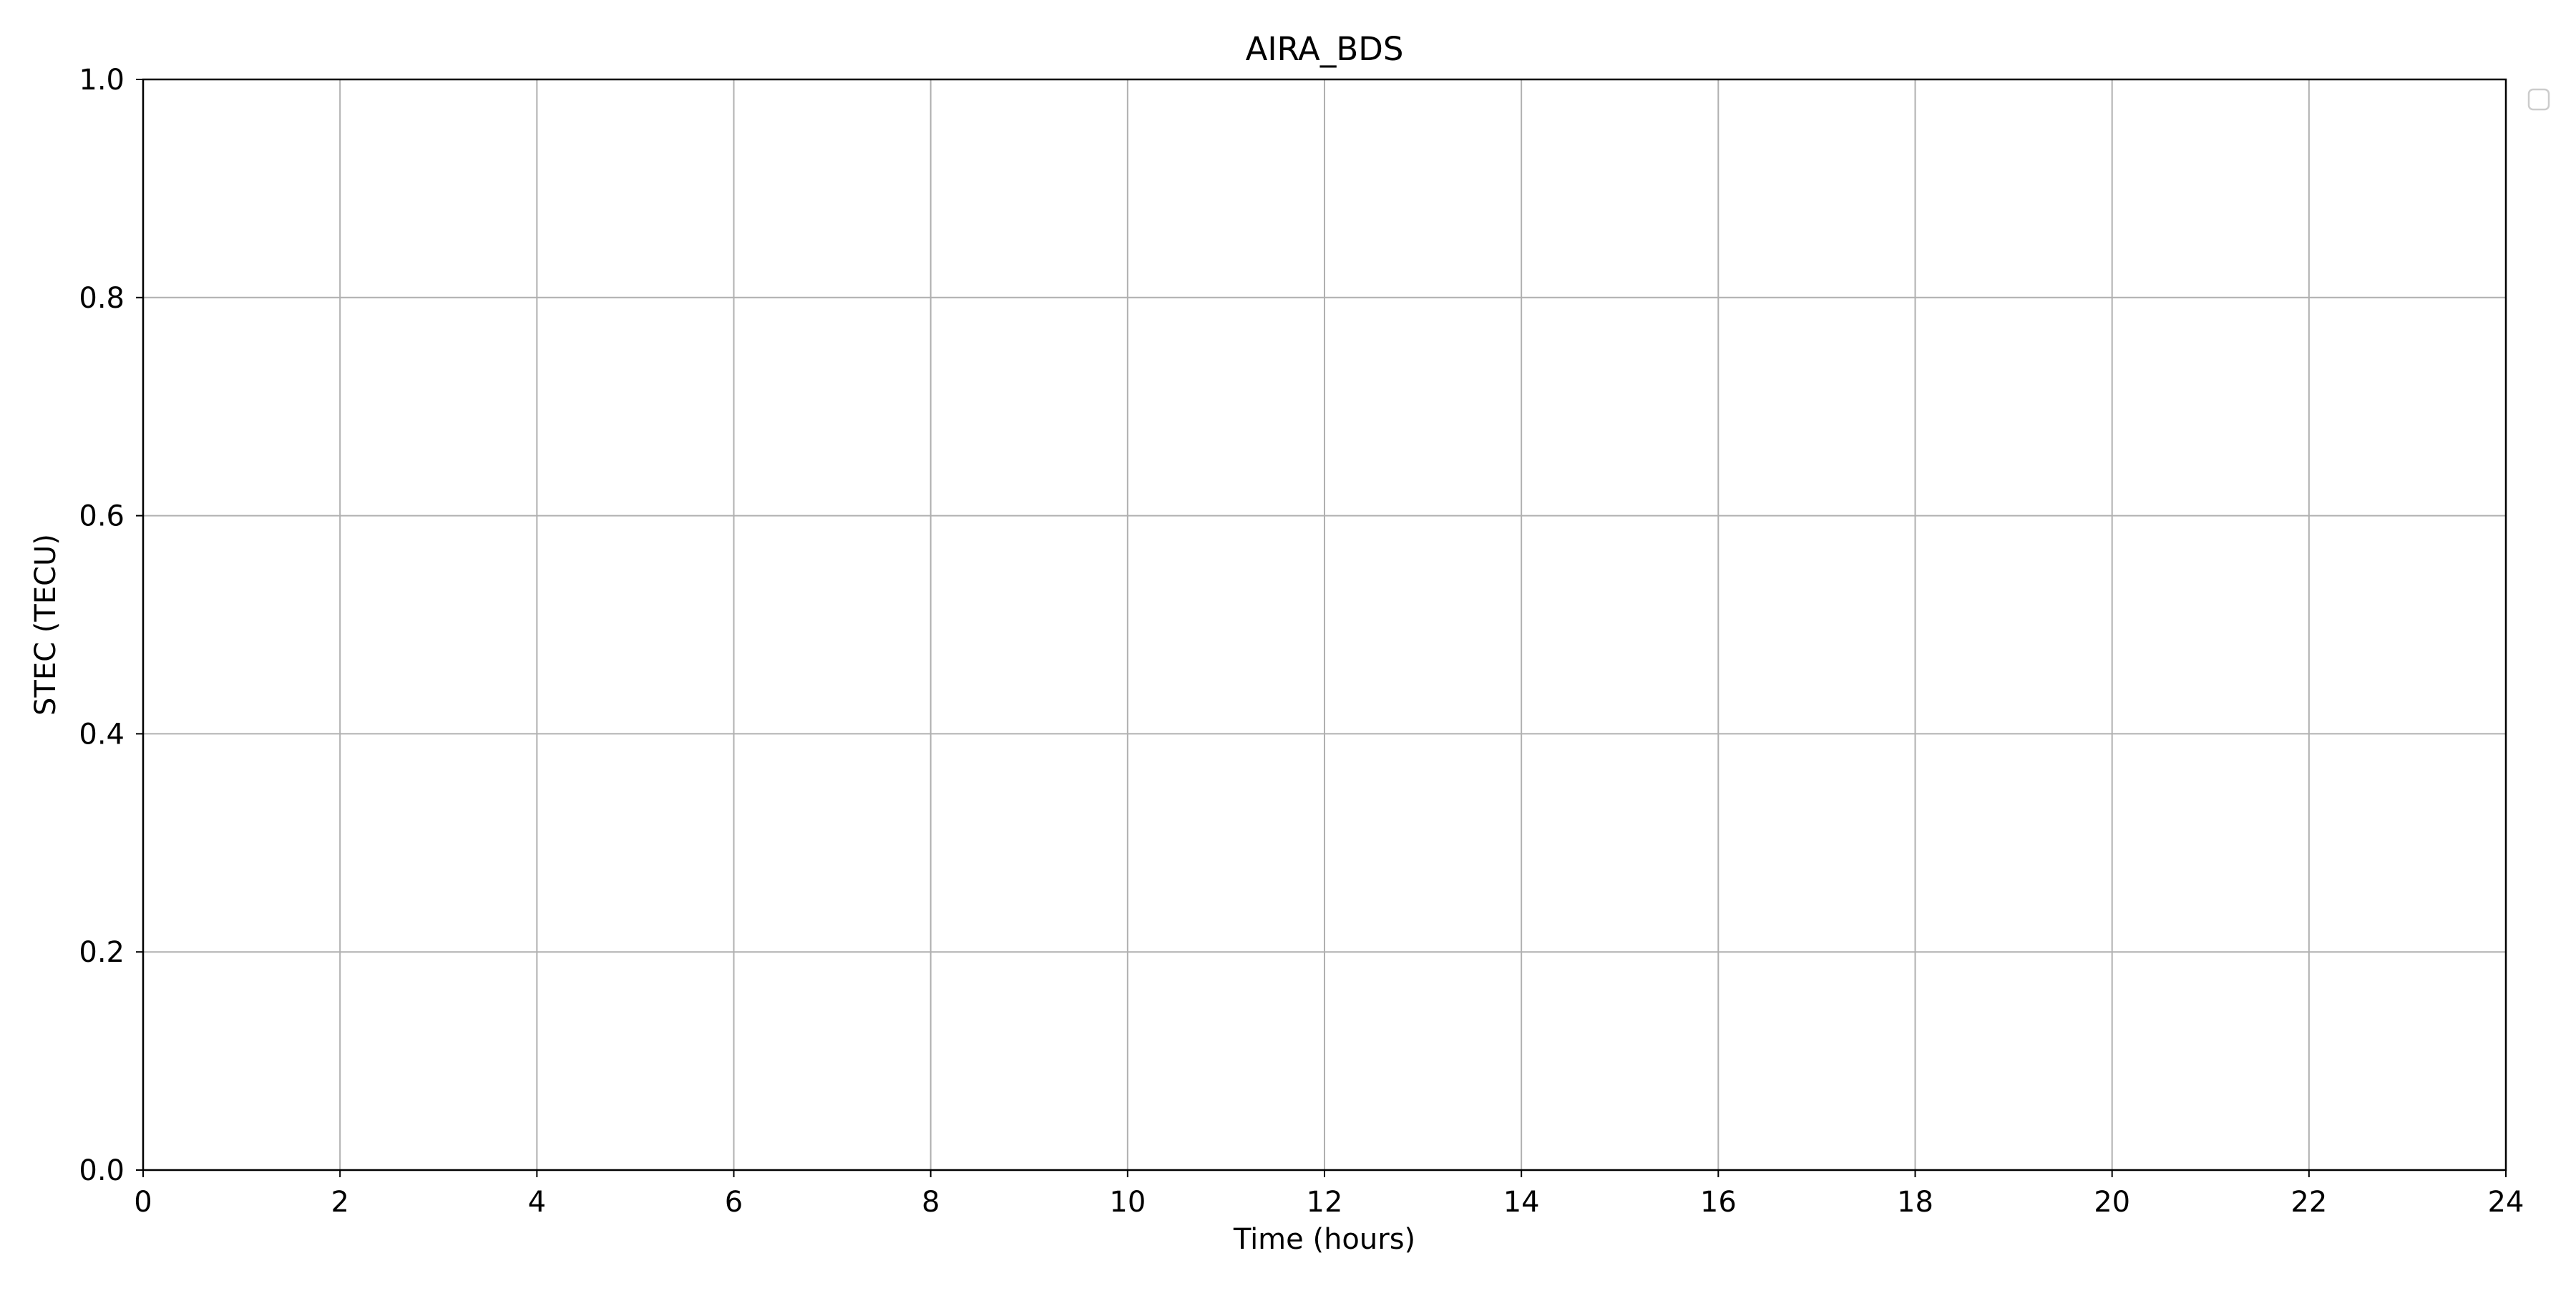  What do you see at coordinates (111, 625) in the screenshot?
I see `y-axis-ticks: 0.0 0.2 0.4 0.6 0.8 1.0` at bounding box center [111, 625].